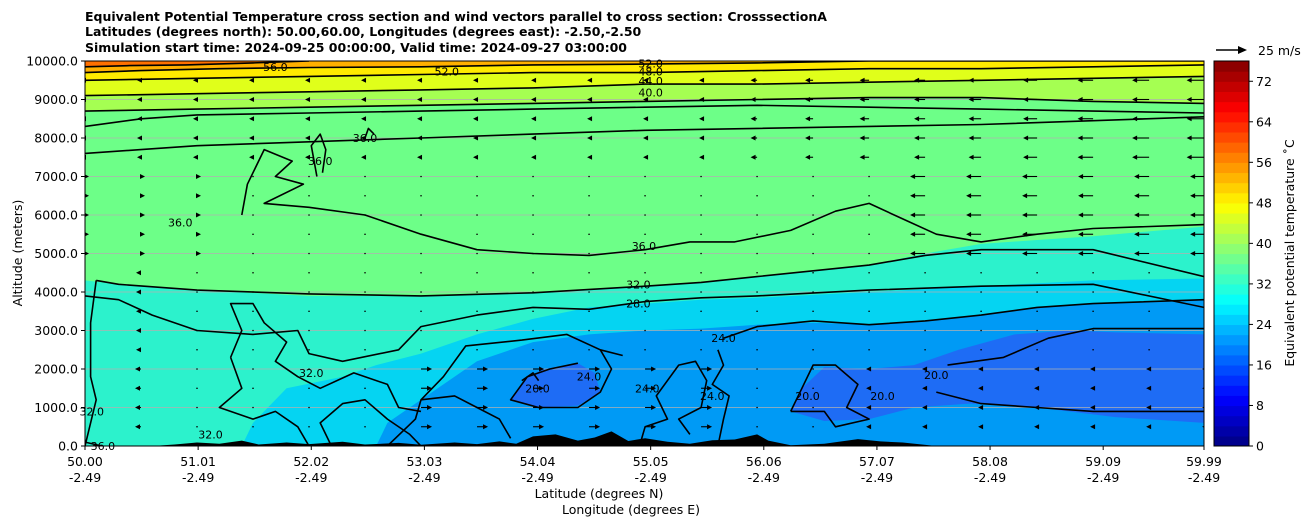  What do you see at coordinates (1103, 461) in the screenshot?
I see `x-tick-label-lat: 59.09` at bounding box center [1103, 461].